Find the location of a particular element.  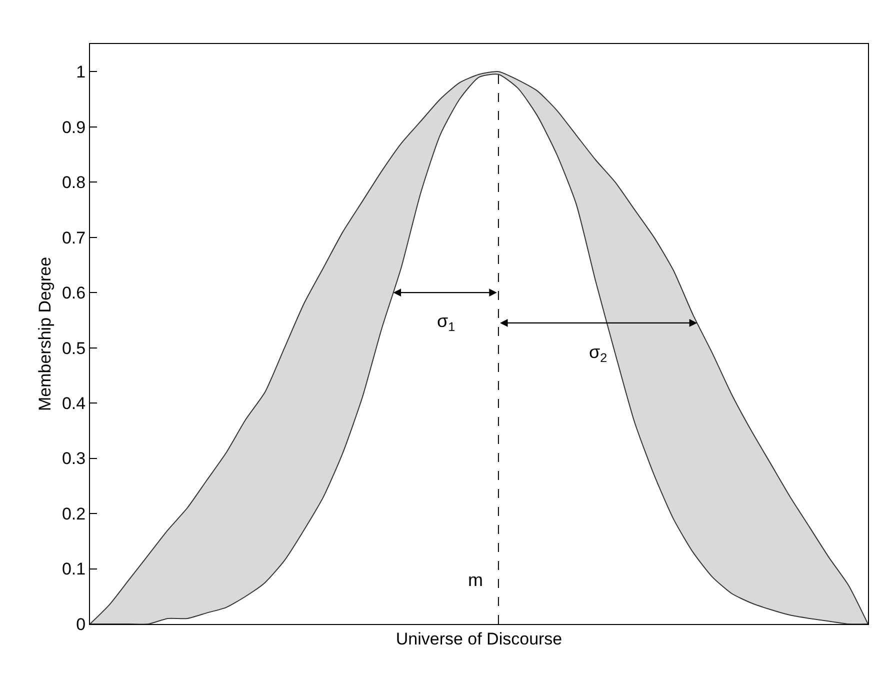

annotation: m is located at coordinates (475, 580).